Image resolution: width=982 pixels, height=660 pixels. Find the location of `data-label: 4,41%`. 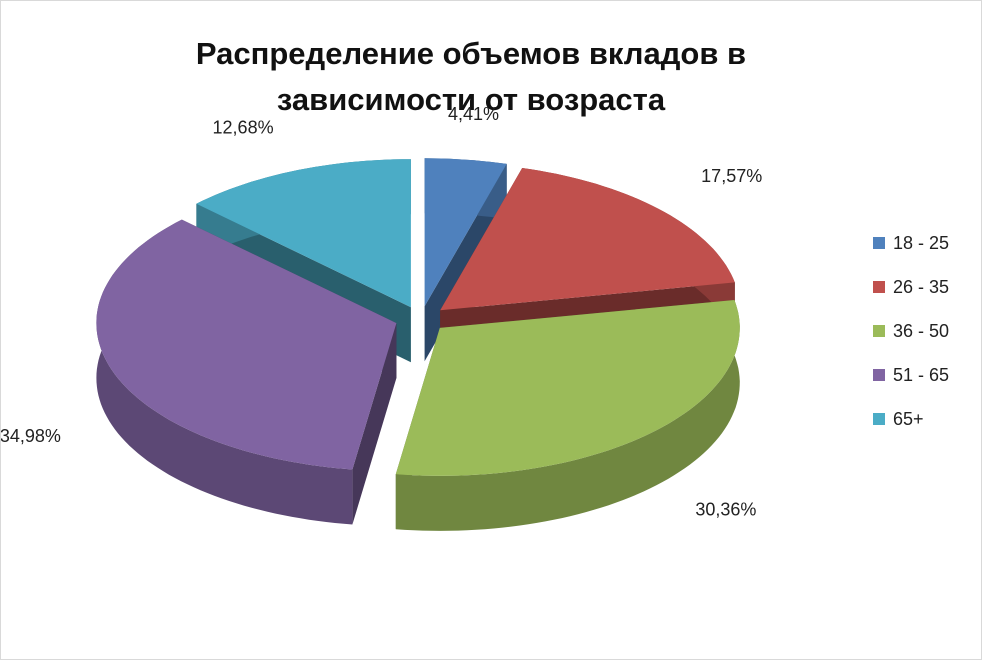

data-label: 4,41% is located at coordinates (473, 114).